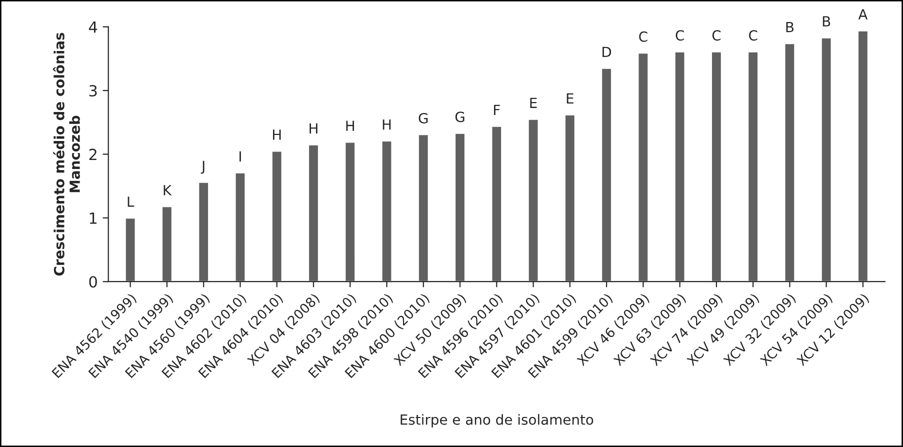 Image resolution: width=903 pixels, height=447 pixels. I want to click on y-tick-label: 2, so click(92, 154).